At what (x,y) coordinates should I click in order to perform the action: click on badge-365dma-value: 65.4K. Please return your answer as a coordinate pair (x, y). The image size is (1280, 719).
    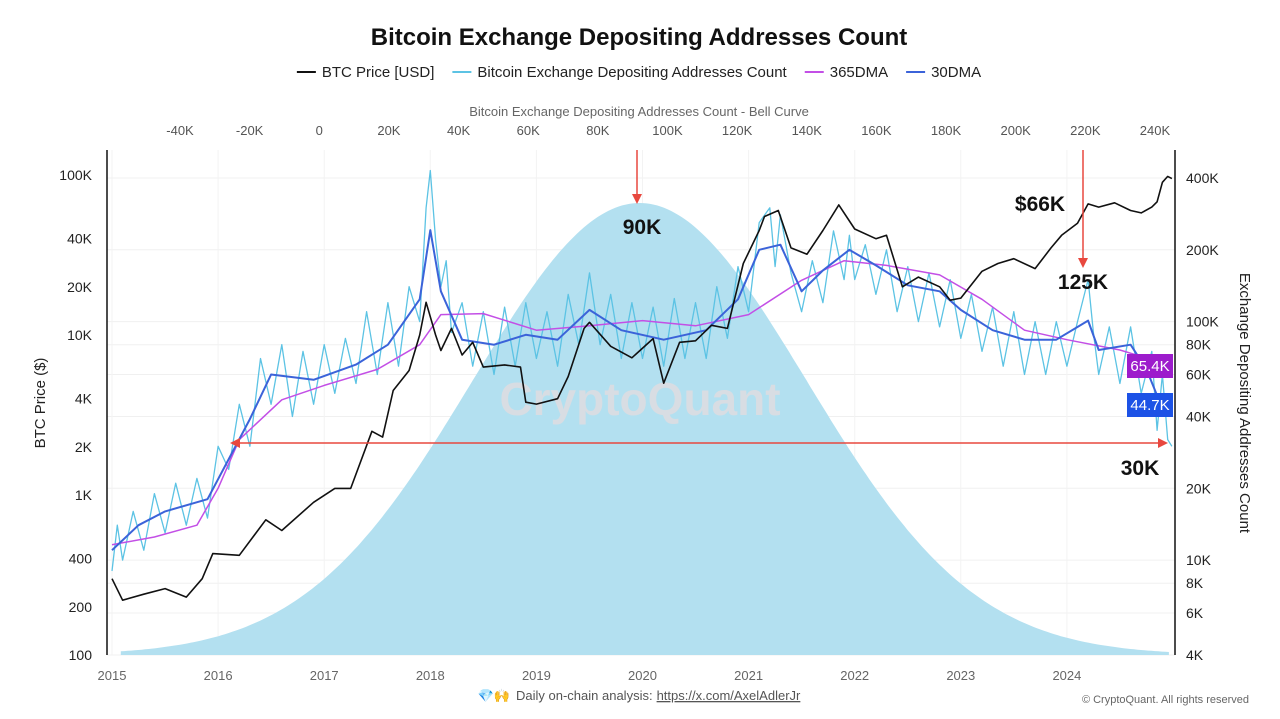
    Looking at the image, I should click on (1149, 366).